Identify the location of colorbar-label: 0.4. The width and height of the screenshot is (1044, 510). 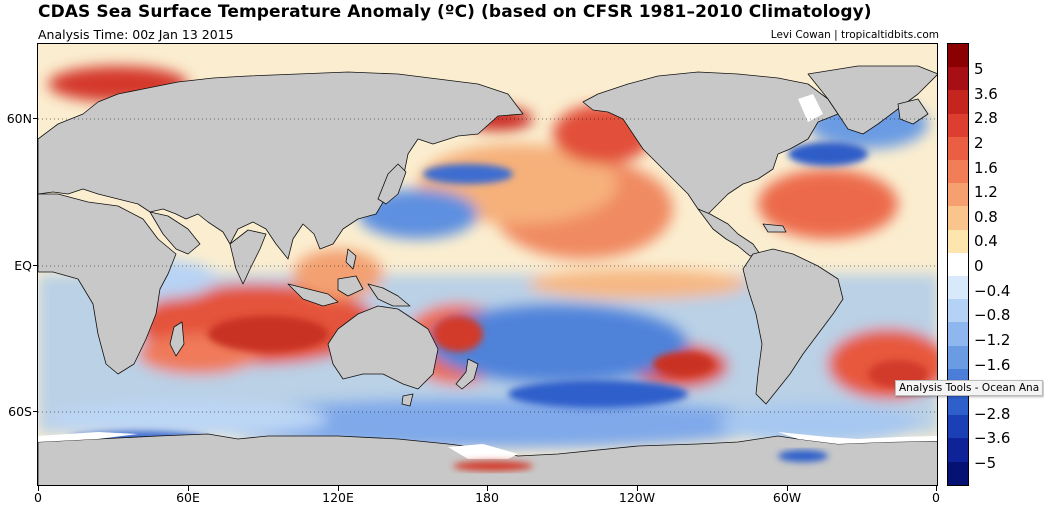
(986, 241).